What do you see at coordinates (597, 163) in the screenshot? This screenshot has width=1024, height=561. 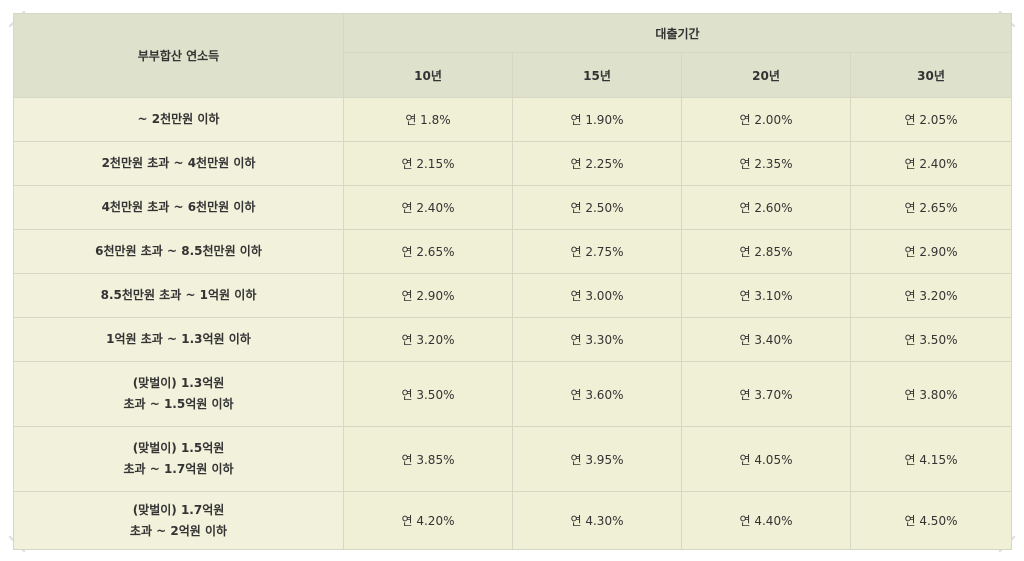 I see `rate-cell: 연 2.25%` at bounding box center [597, 163].